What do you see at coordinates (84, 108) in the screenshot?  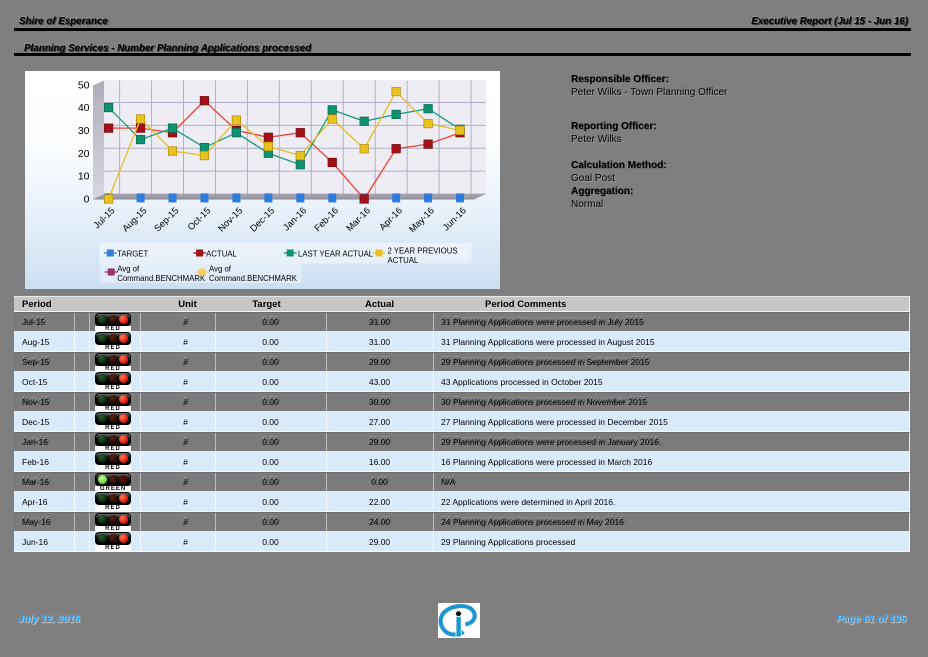 I see `svg-text: 40` at bounding box center [84, 108].